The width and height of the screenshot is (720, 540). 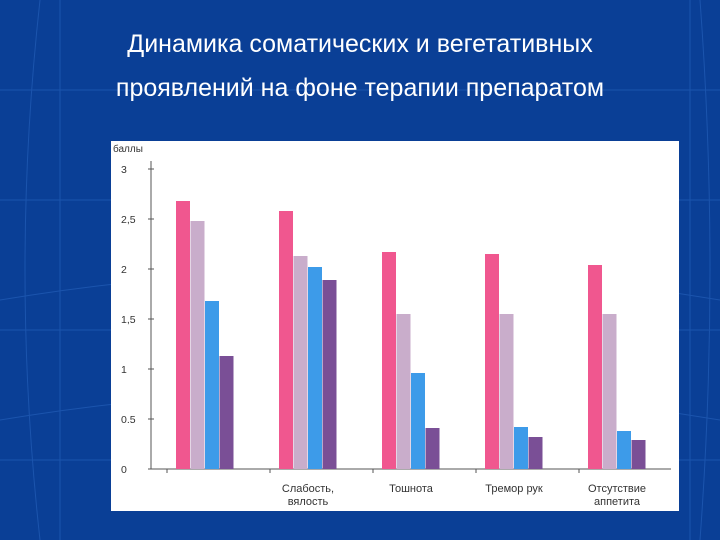 I want to click on y-tick-label: 1, so click(x=124, y=370).